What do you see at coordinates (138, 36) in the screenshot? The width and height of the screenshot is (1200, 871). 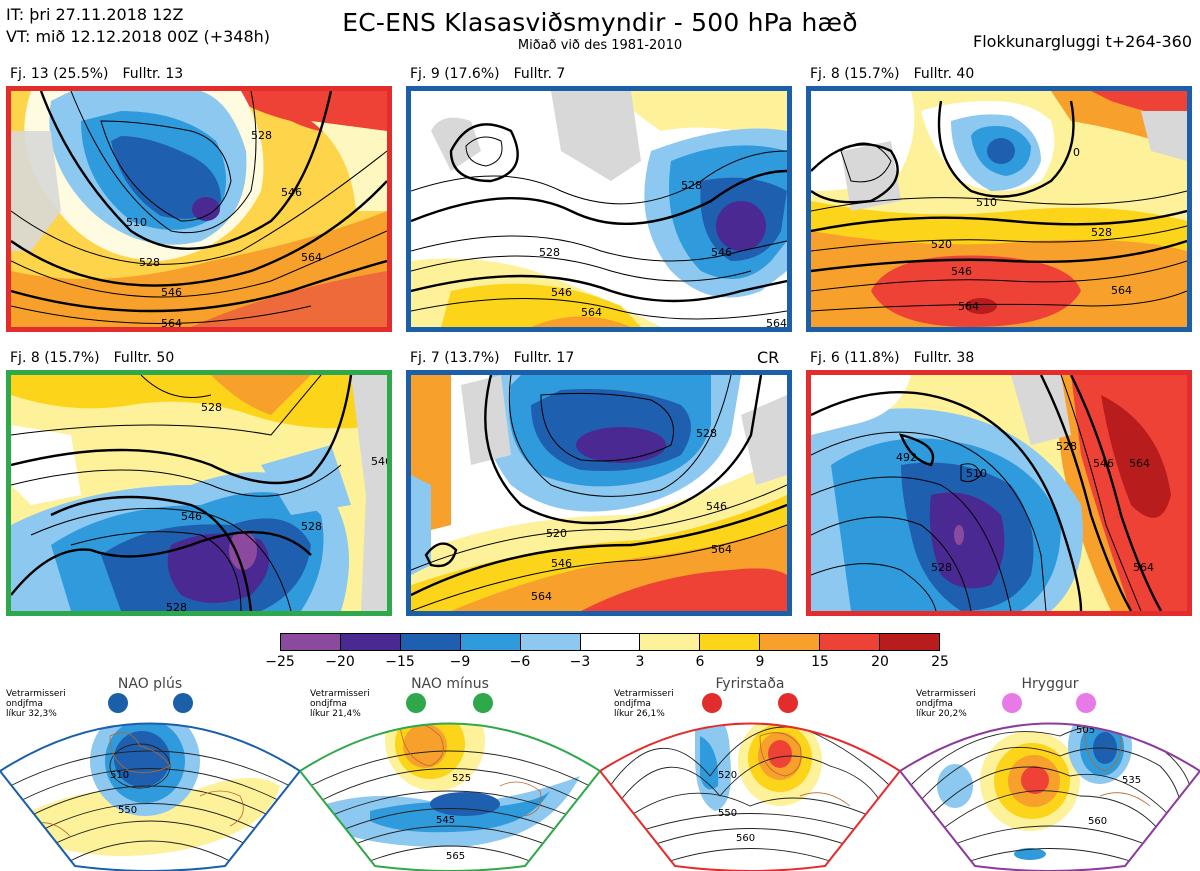 I see `valid-time: VT: mið 12.12.2018 00Z (+348h)` at bounding box center [138, 36].